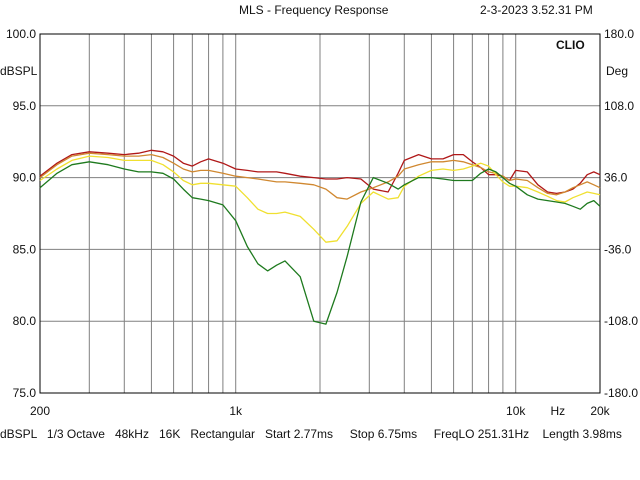  I want to click on y-tick-label-left: 90.0, so click(25, 178).